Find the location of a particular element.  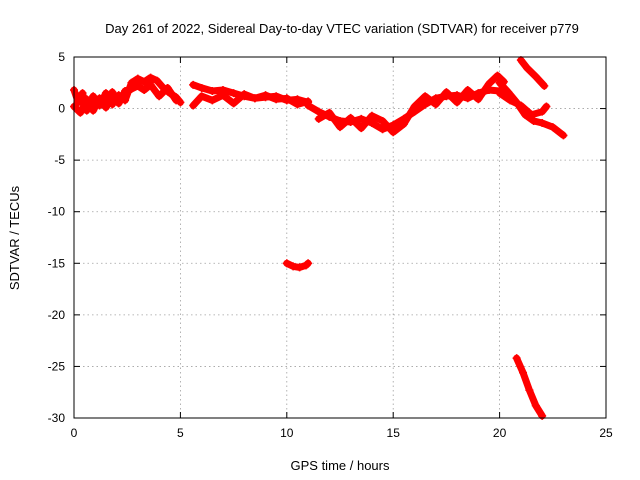

x-axis-label: GPS time / hours is located at coordinates (340, 465).